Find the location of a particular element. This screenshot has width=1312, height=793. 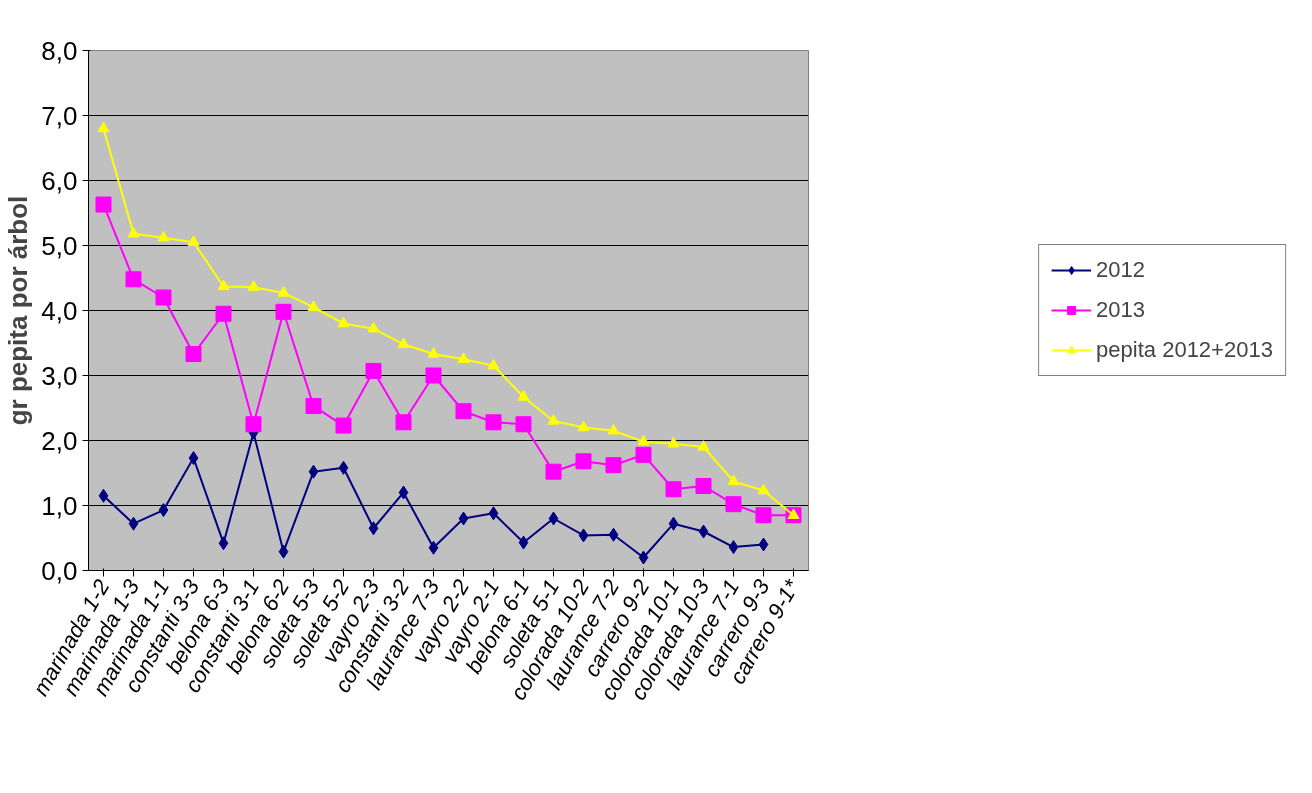

legend-label: pepita 2012+2013 is located at coordinates (1184, 350).